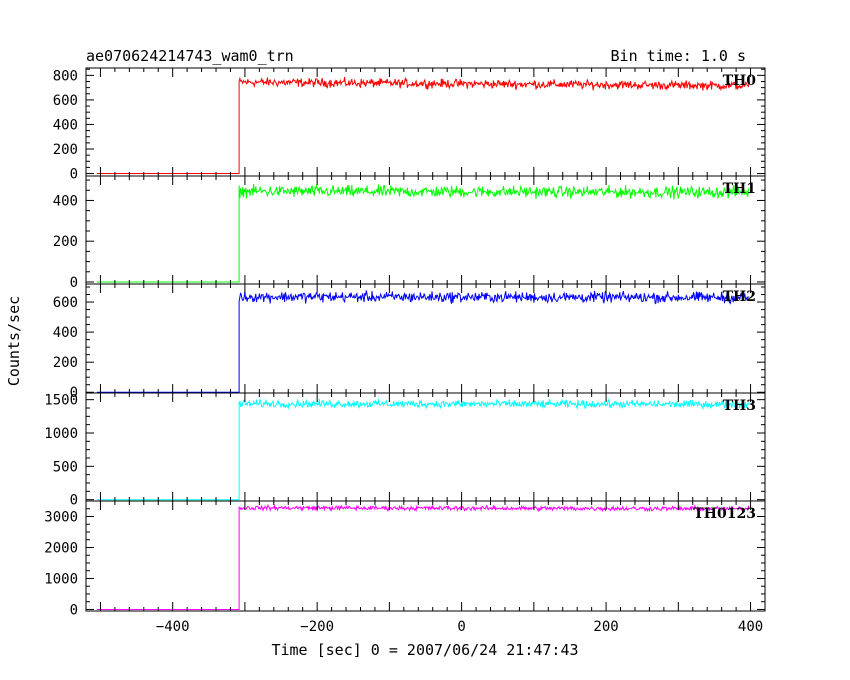  What do you see at coordinates (461, 627) in the screenshot?
I see `x-tick-label: 0` at bounding box center [461, 627].